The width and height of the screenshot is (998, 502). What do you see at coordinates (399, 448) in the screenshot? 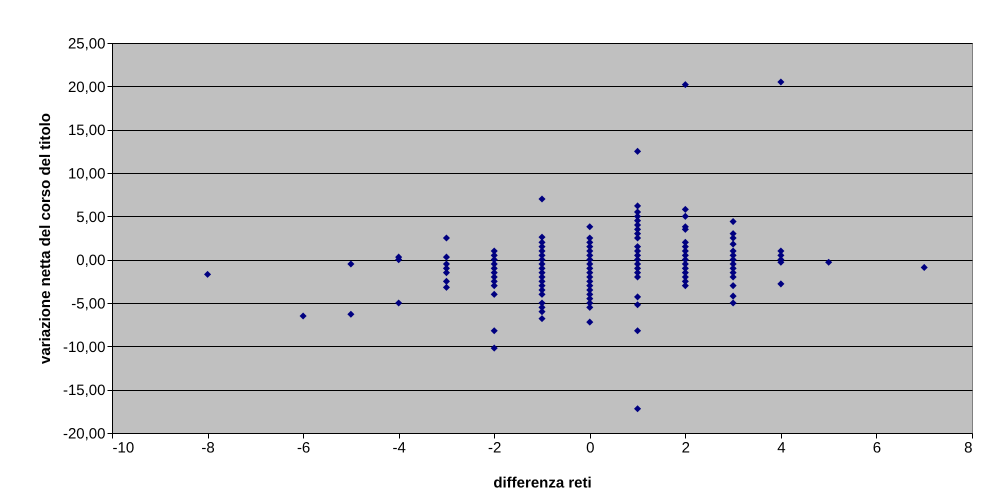
I see `x-tick-label: -4` at bounding box center [399, 448].